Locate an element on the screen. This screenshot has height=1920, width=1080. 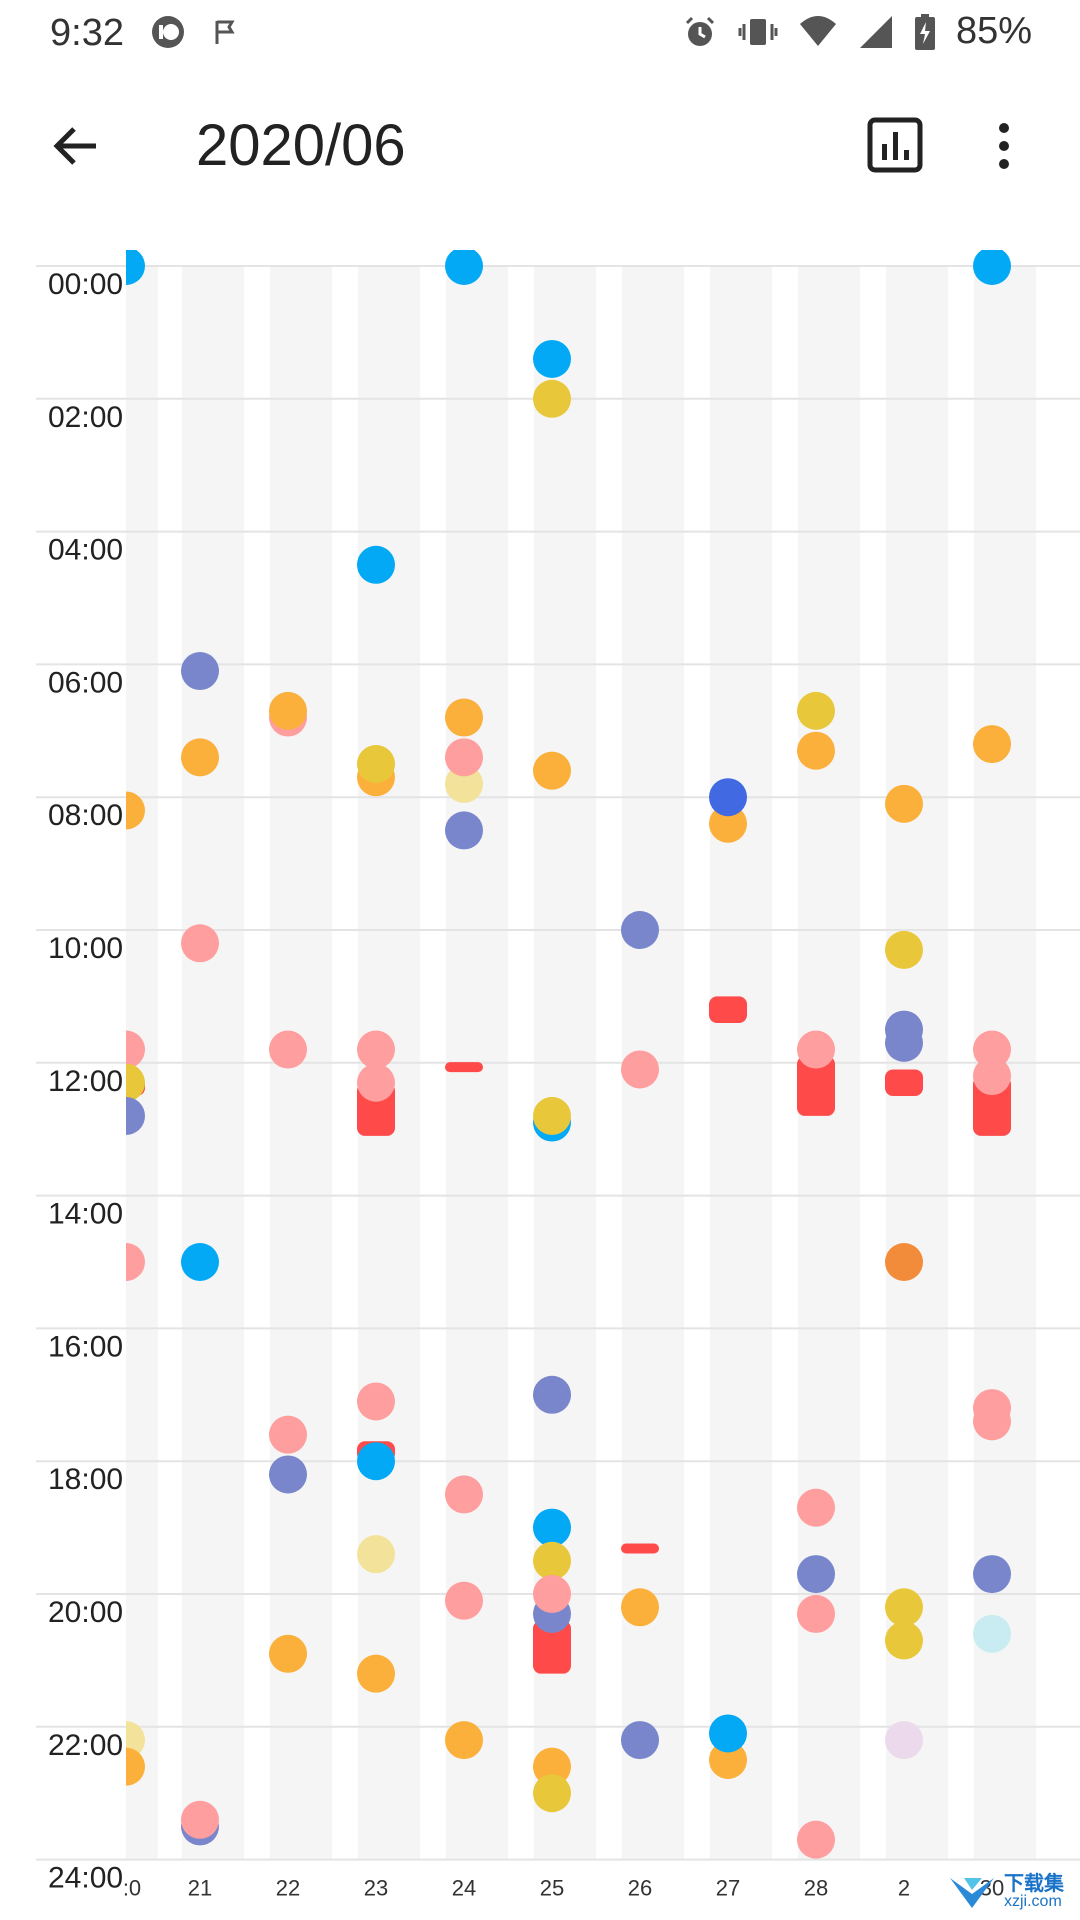
hour-label: 10:00 is located at coordinates (85, 948).